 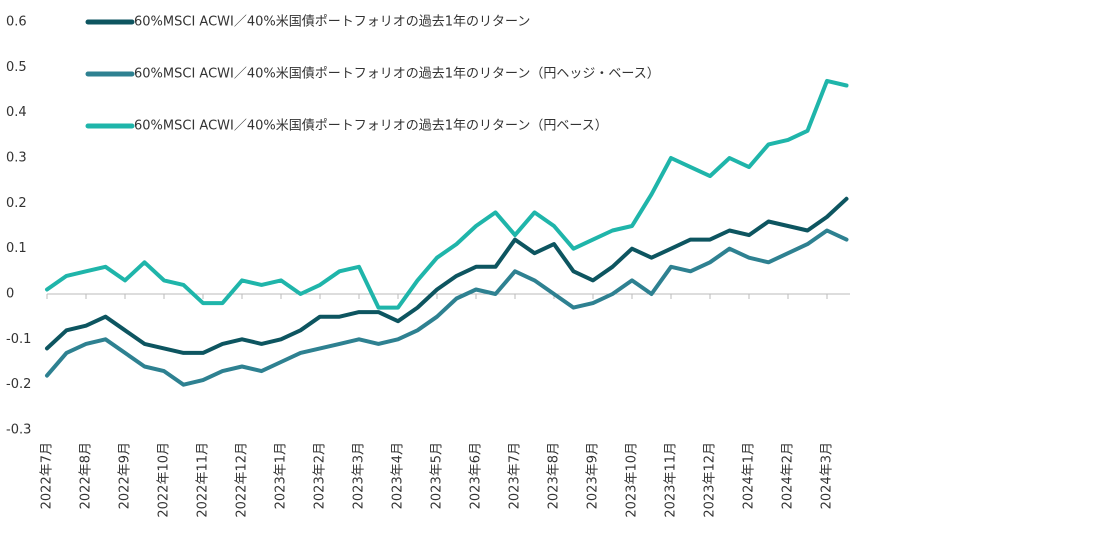 What do you see at coordinates (164, 480) in the screenshot?
I see `x-tick-label: 2022年10月` at bounding box center [164, 480].